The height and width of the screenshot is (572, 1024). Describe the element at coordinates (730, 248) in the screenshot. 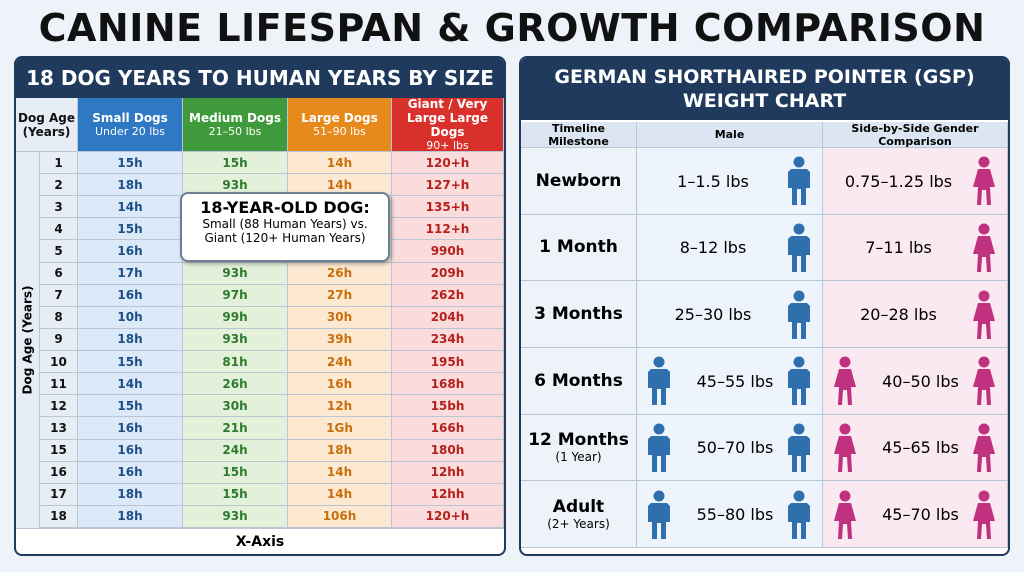

I see `weight-cell: 8–12 lbs` at that location.